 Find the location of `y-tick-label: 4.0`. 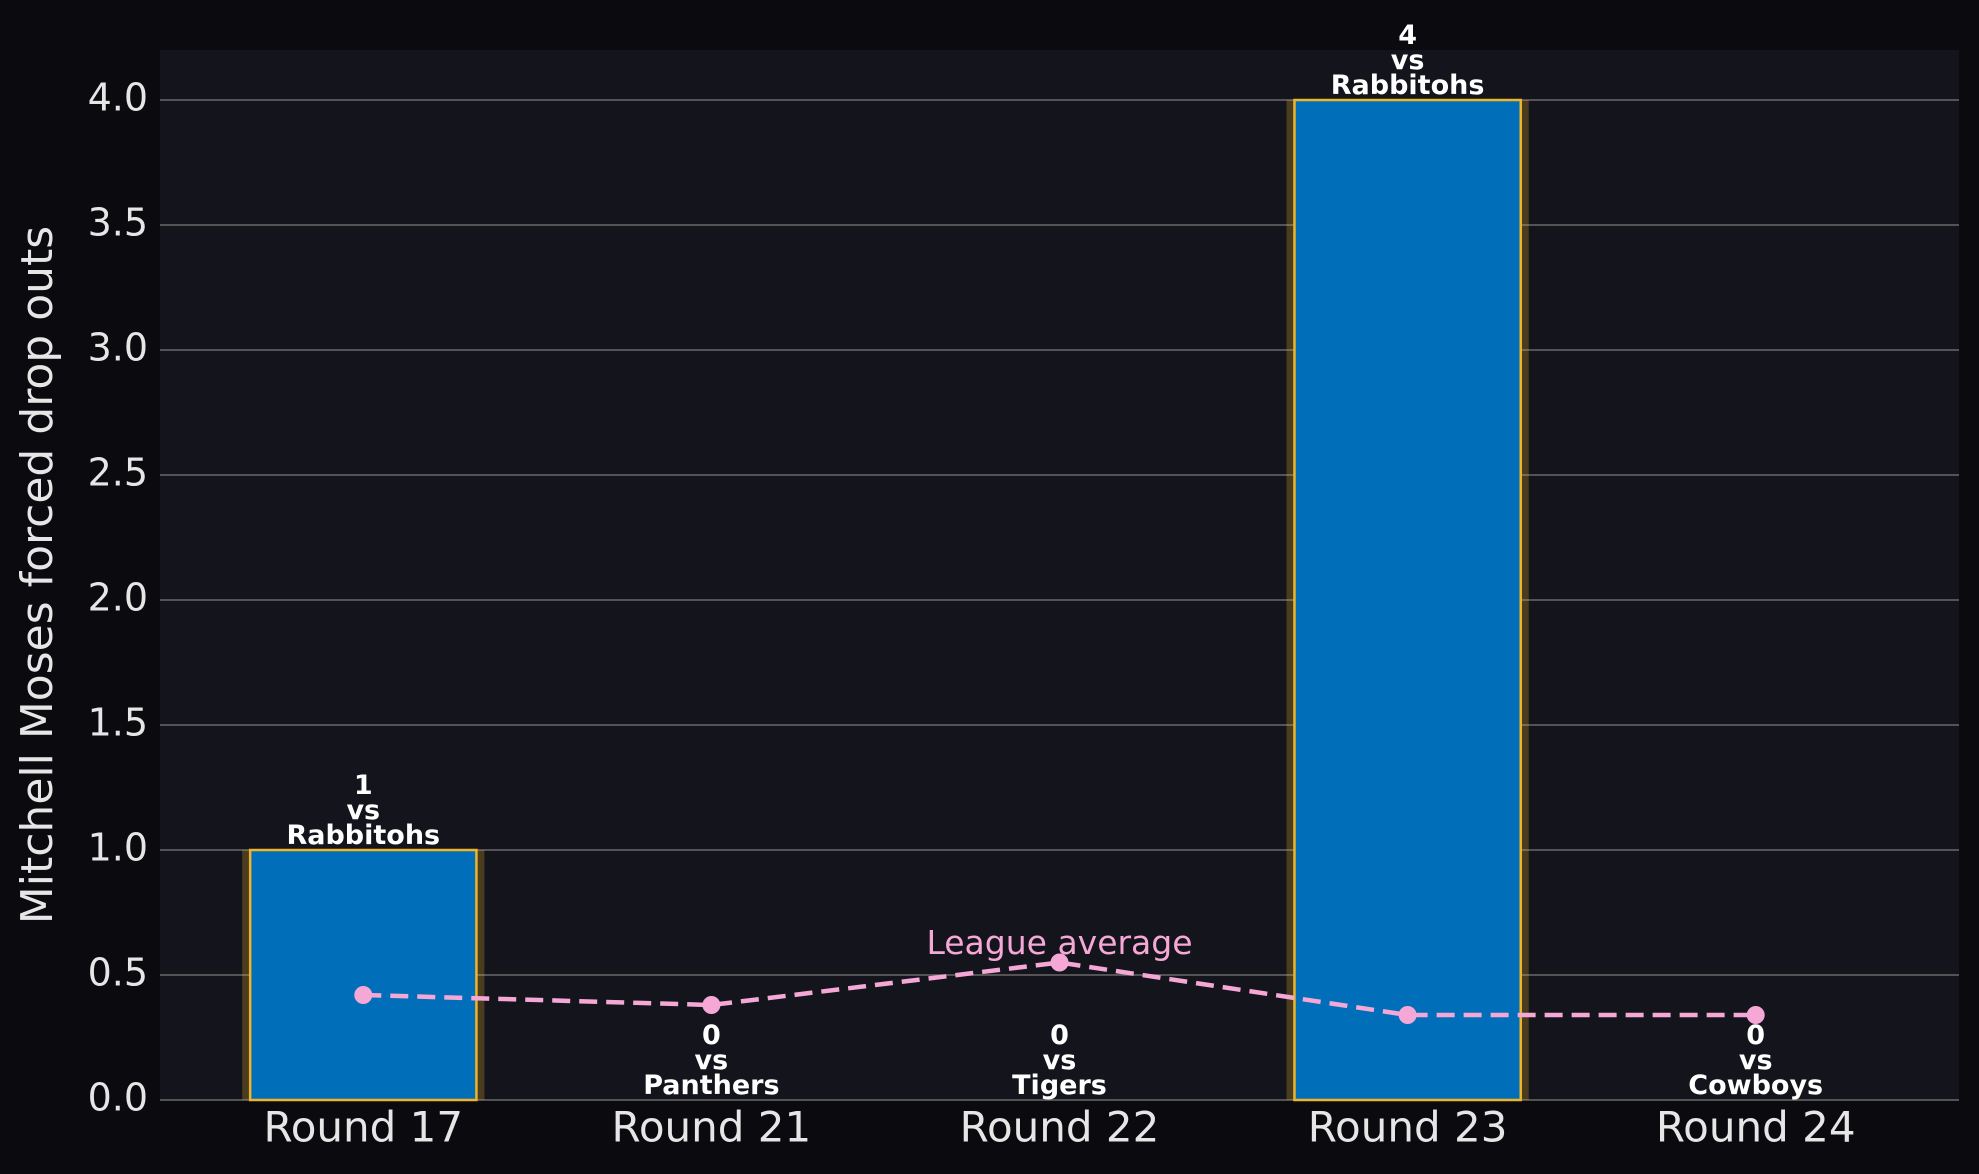

y-tick-label: 4.0 is located at coordinates (118, 98).